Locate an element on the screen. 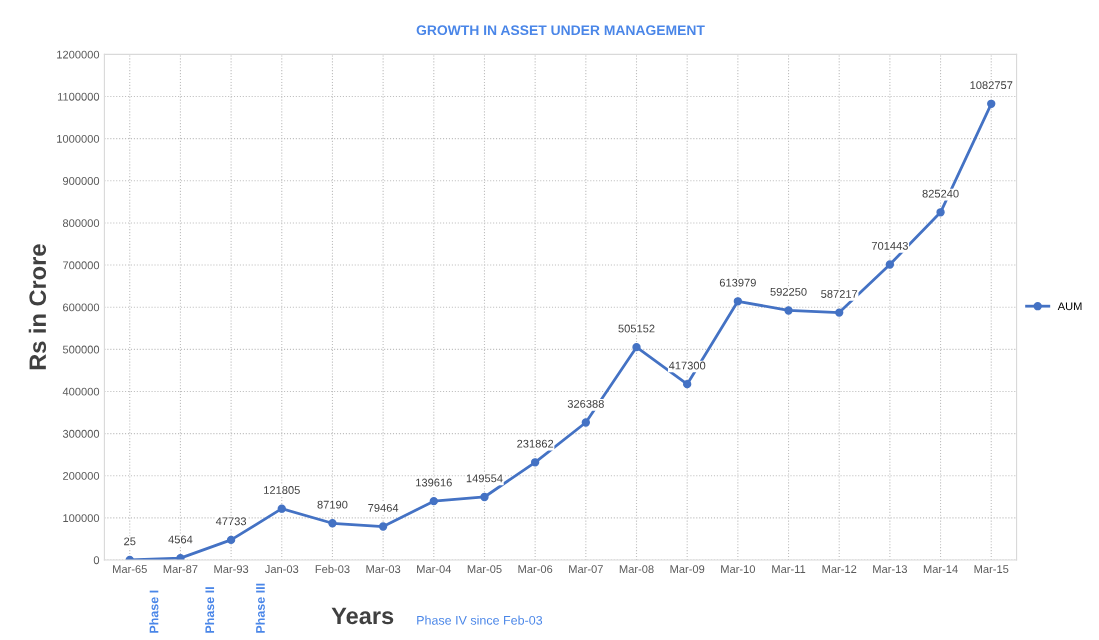  x-axis-title: Years is located at coordinates (362, 616).